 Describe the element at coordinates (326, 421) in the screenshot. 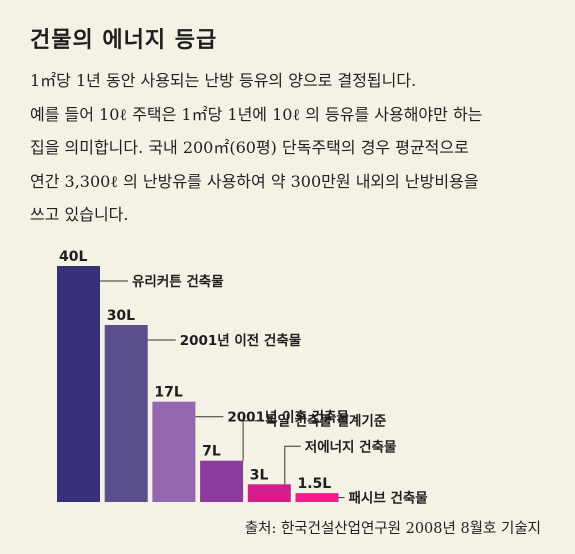

I see `category-label: 독일 건축물 설계기준` at that location.